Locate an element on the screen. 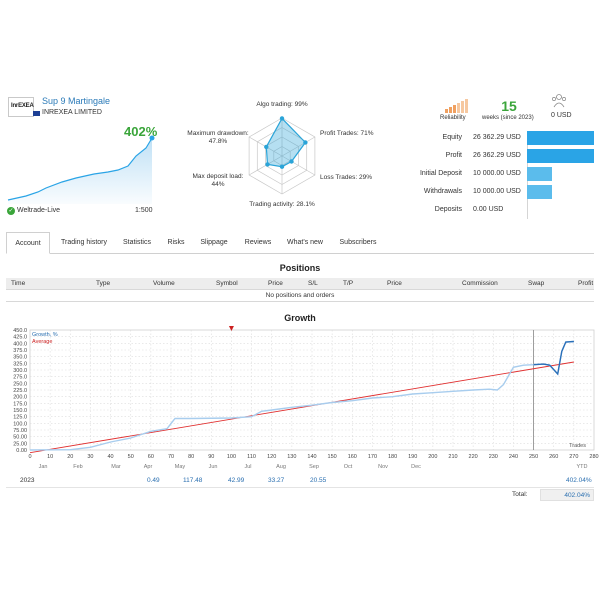 This screenshot has height=600, width=600. col-swap: Swap is located at coordinates (536, 283).